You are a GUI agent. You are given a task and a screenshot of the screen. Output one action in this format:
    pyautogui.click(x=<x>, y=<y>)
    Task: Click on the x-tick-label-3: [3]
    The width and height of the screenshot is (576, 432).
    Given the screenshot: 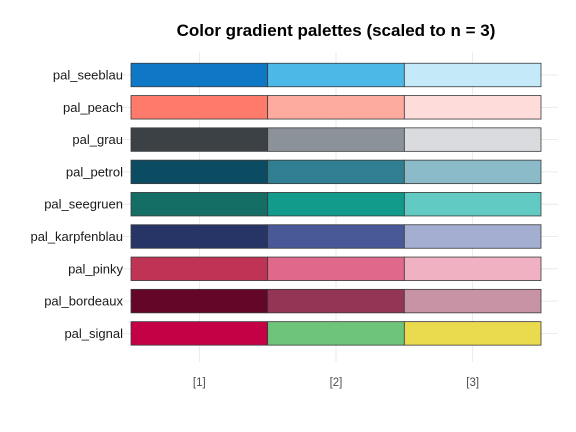 What is the action you would take?
    pyautogui.click(x=472, y=383)
    